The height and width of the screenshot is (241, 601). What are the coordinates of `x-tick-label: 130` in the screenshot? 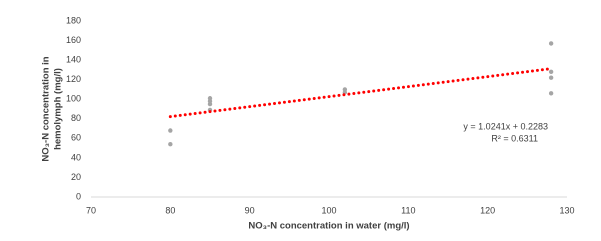 It's located at (566, 210).